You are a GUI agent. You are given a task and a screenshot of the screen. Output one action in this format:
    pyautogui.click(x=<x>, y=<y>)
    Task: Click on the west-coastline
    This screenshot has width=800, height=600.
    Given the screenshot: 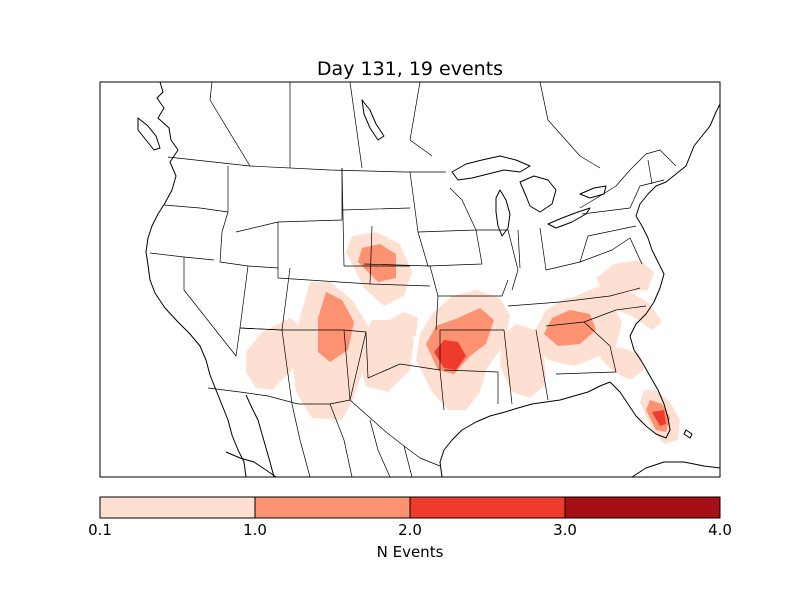 What is the action you would take?
    pyautogui.click(x=196, y=279)
    